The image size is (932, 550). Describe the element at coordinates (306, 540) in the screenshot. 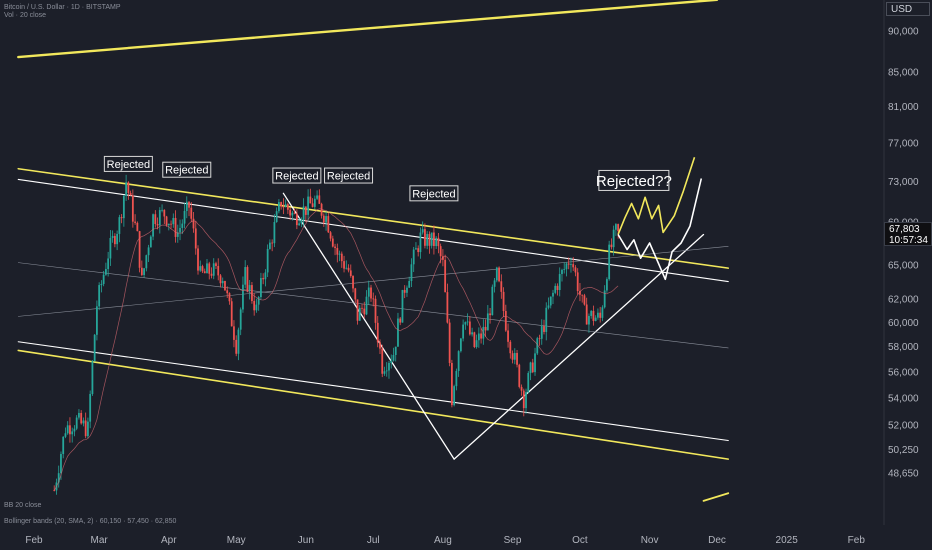

I see `x-tick-label: Jun` at that location.